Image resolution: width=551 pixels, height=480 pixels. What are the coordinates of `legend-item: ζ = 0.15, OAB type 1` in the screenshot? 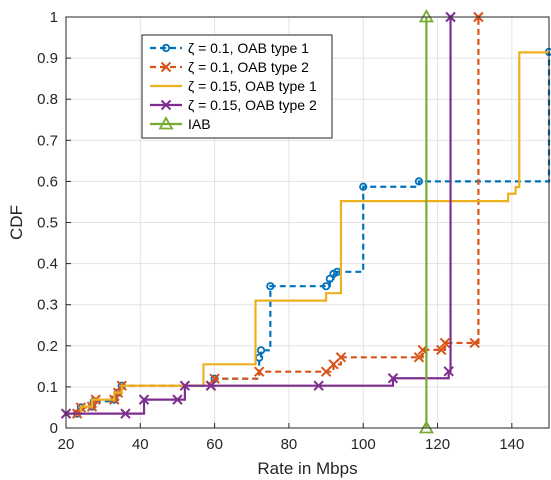 It's located at (233, 86).